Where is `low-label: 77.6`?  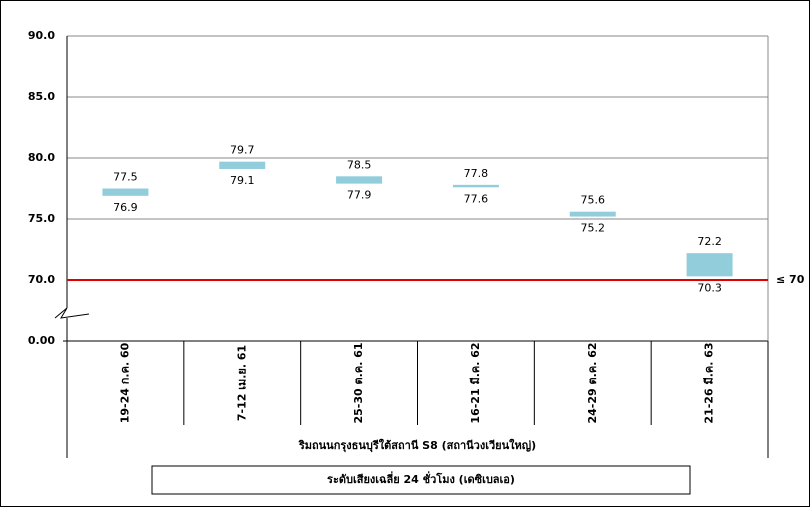
low-label: 77.6 is located at coordinates (476, 198).